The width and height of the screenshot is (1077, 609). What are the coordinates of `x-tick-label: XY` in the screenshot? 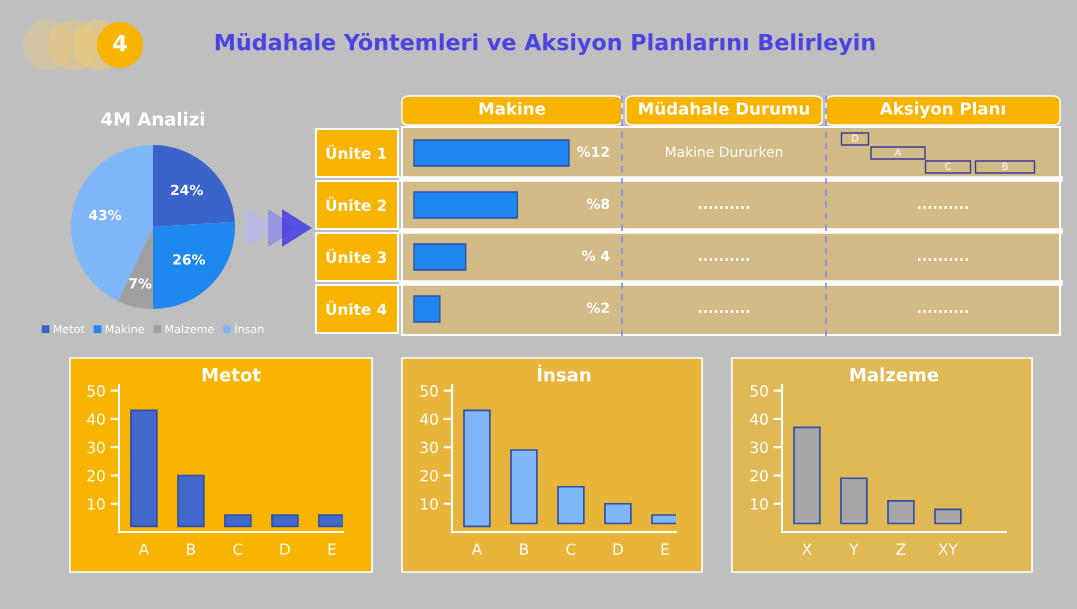 It's located at (948, 549).